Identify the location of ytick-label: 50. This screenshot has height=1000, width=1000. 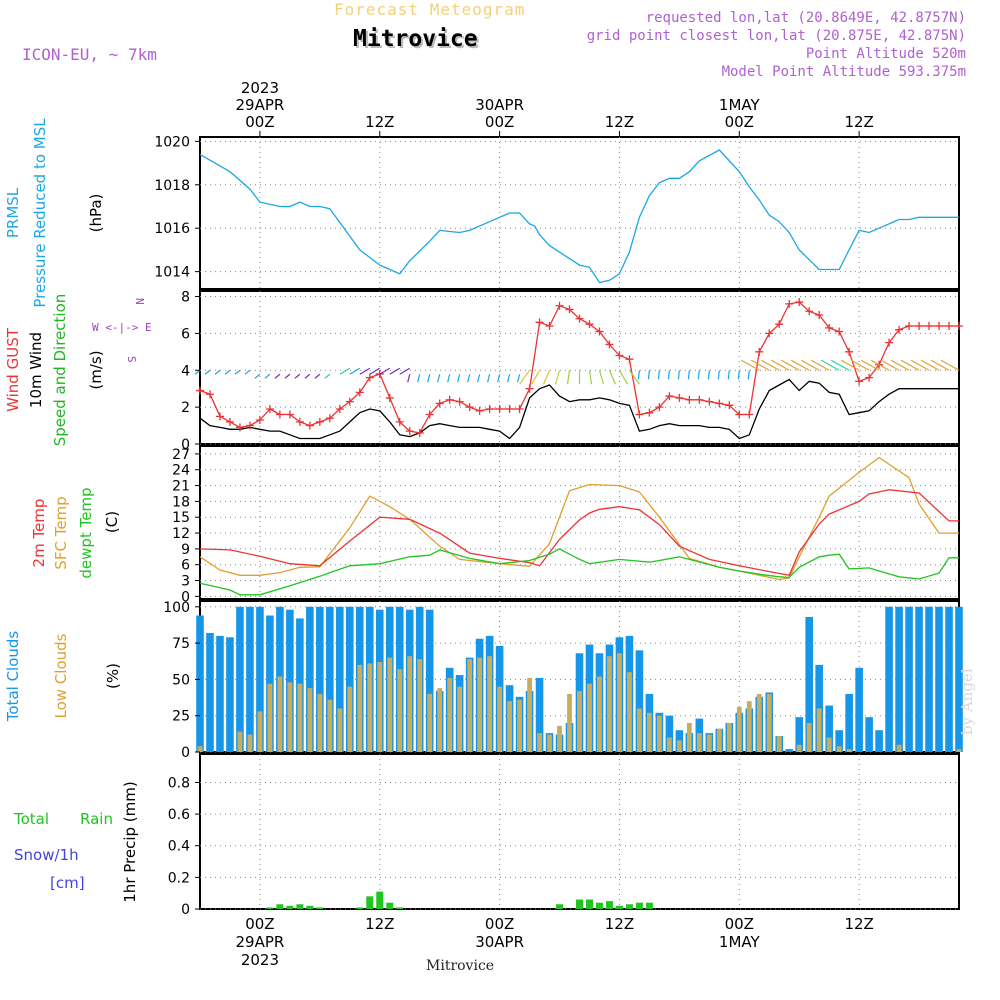
(181, 680).